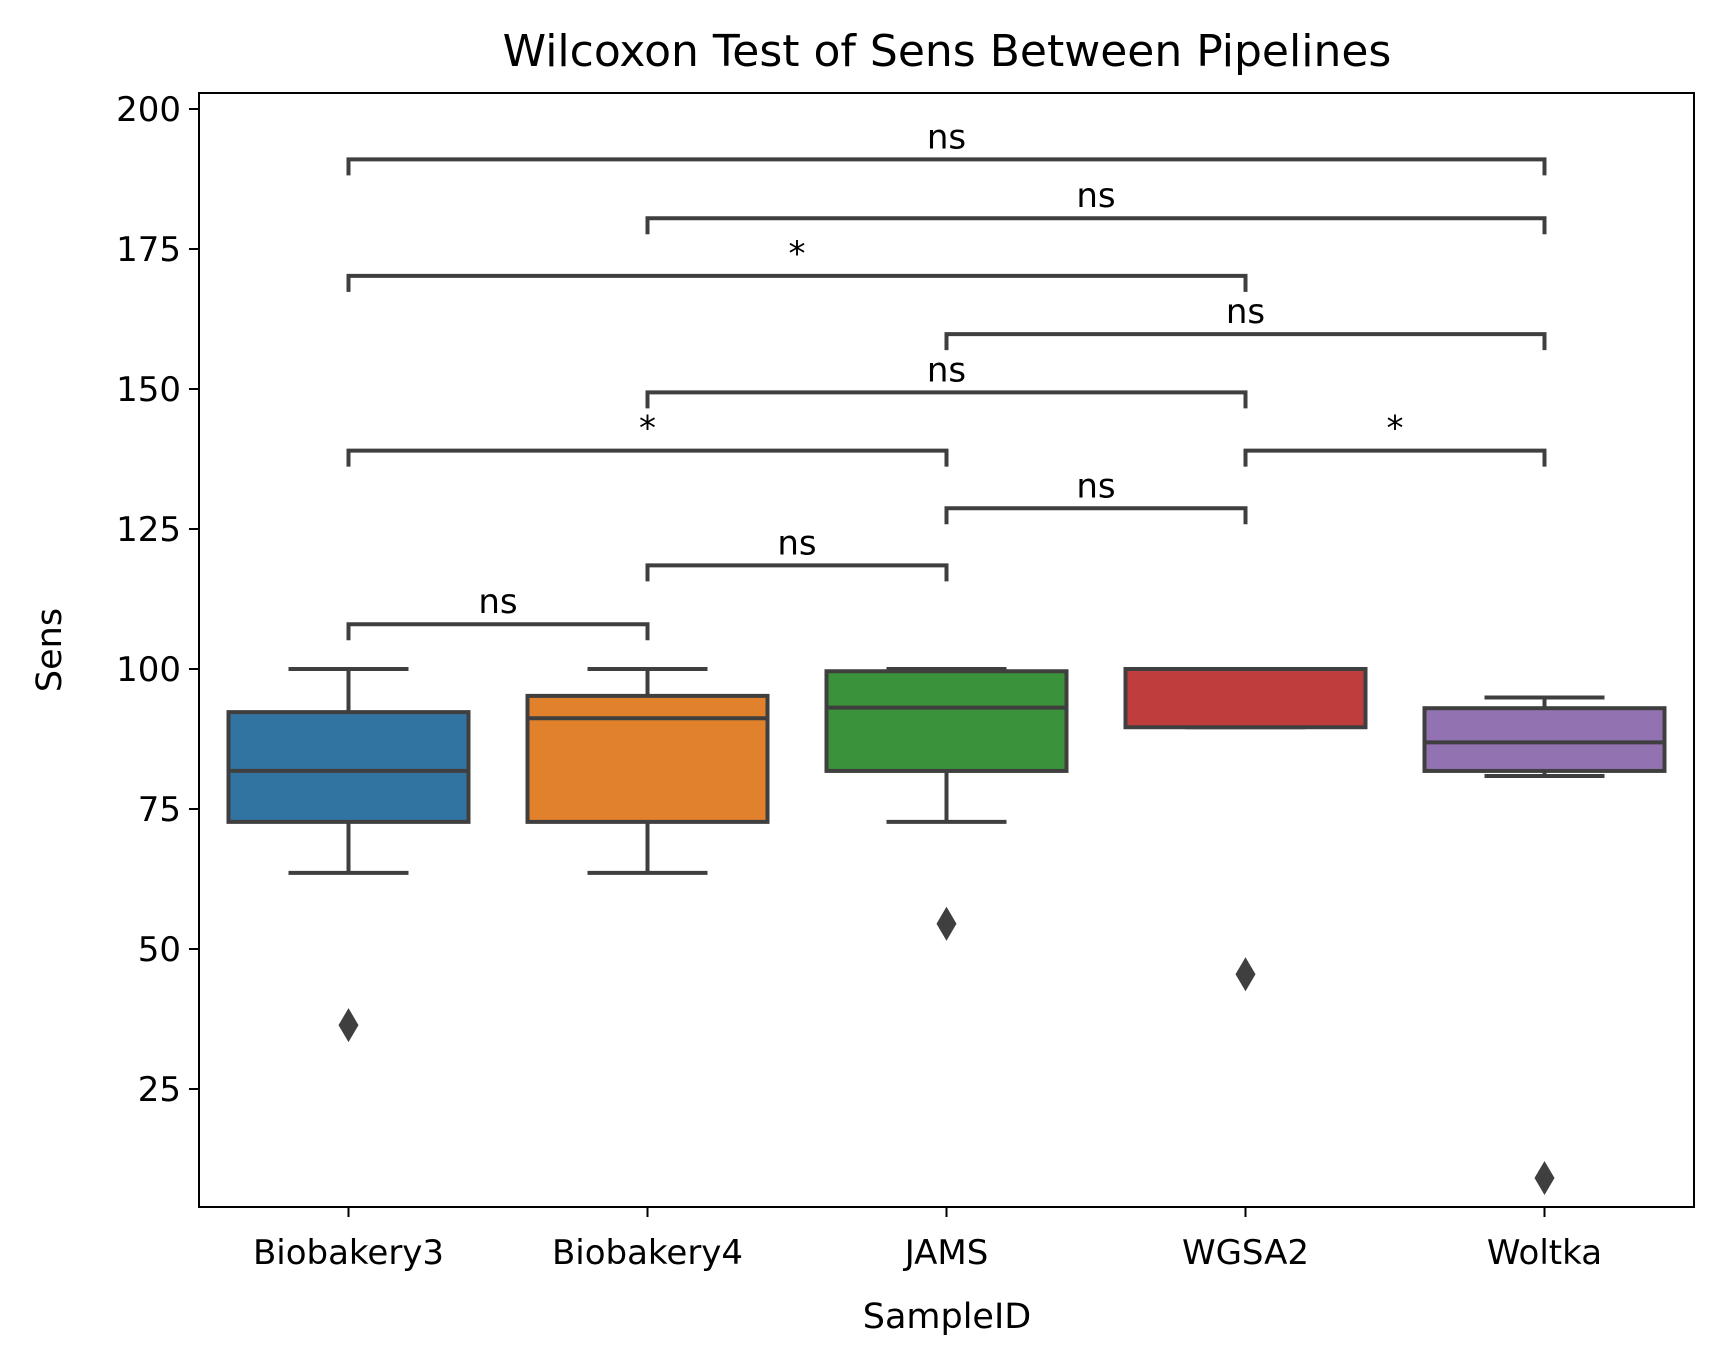 The width and height of the screenshot is (1715, 1361). Describe the element at coordinates (50, 650) in the screenshot. I see `y-axis-label: Sens` at that location.